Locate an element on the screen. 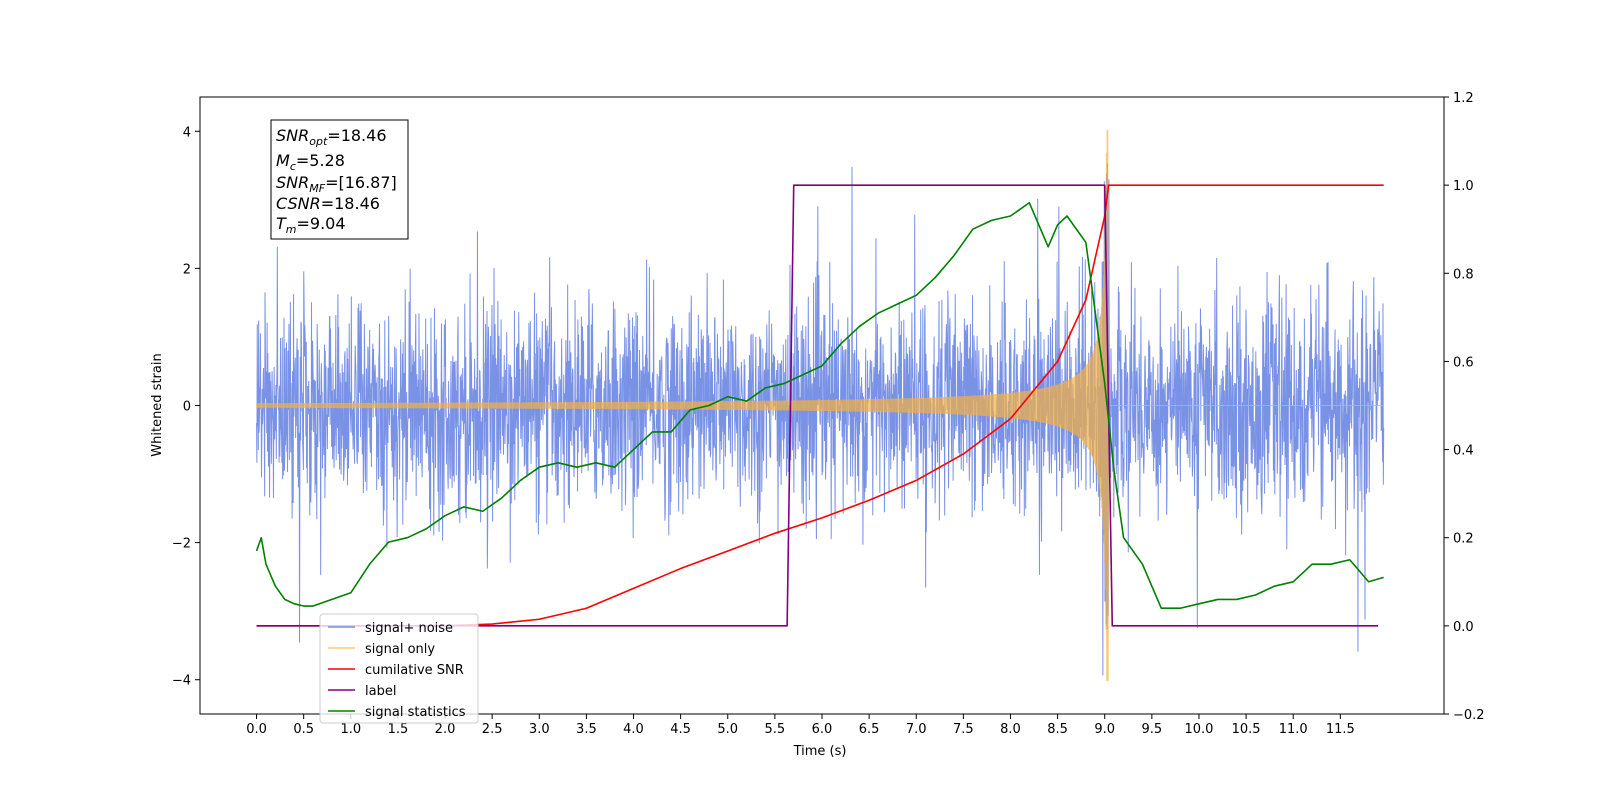 This screenshot has width=1600, height=800. info-snr-opt-value: =18.46 is located at coordinates (356, 135).